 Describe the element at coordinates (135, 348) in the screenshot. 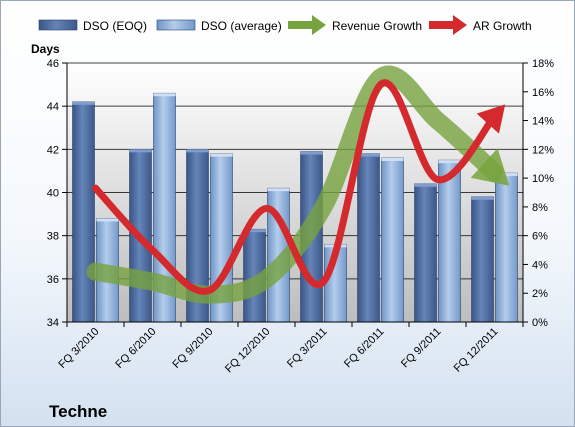

I see `x-tick-label: FQ 6/2010` at that location.